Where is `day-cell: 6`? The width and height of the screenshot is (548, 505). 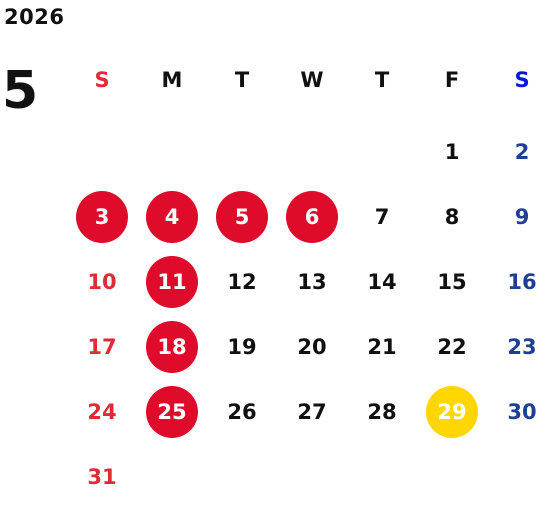 day-cell: 6 is located at coordinates (312, 217).